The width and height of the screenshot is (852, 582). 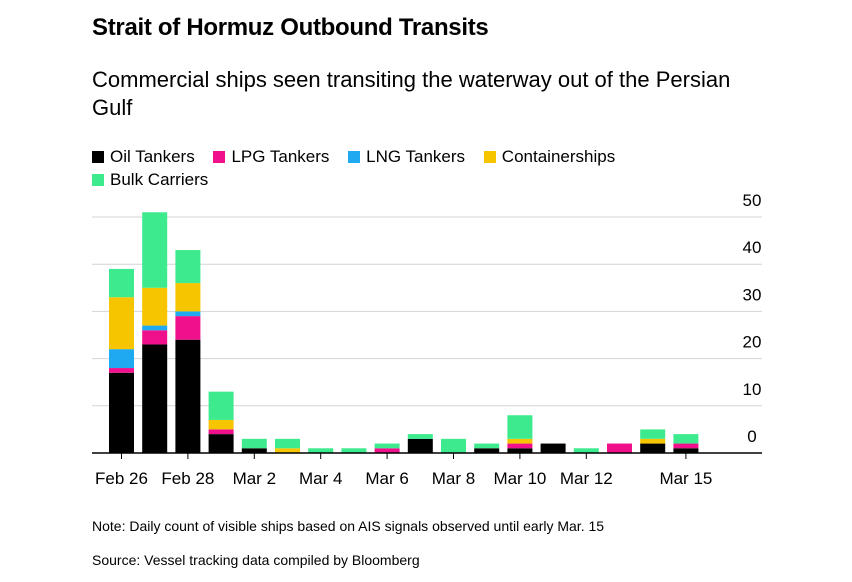 I want to click on legend-swatch-bulk-carriers, so click(x=98, y=180).